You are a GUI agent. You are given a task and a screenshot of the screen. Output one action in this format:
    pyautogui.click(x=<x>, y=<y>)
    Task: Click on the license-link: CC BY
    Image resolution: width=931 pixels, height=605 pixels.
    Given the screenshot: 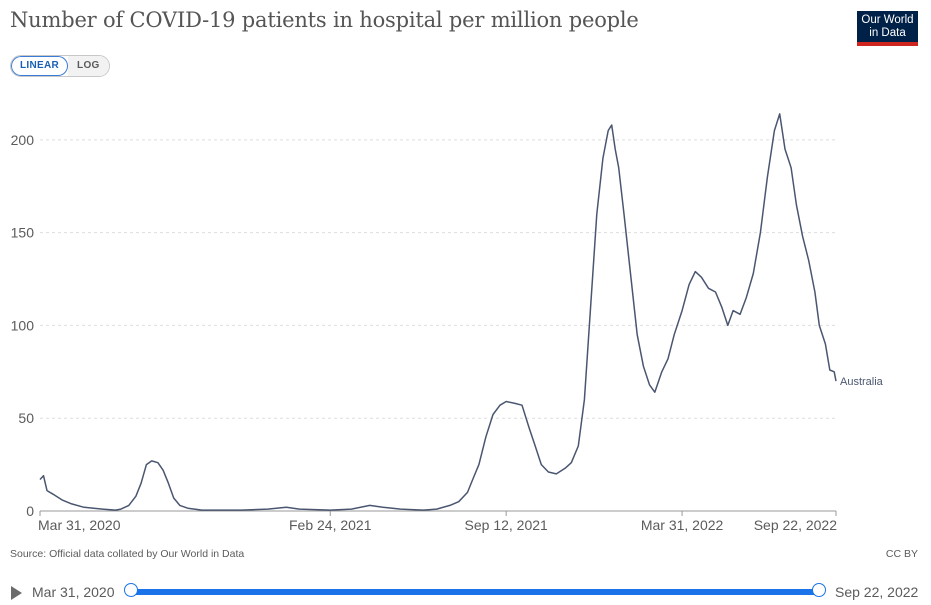 What is the action you would take?
    pyautogui.click(x=902, y=554)
    